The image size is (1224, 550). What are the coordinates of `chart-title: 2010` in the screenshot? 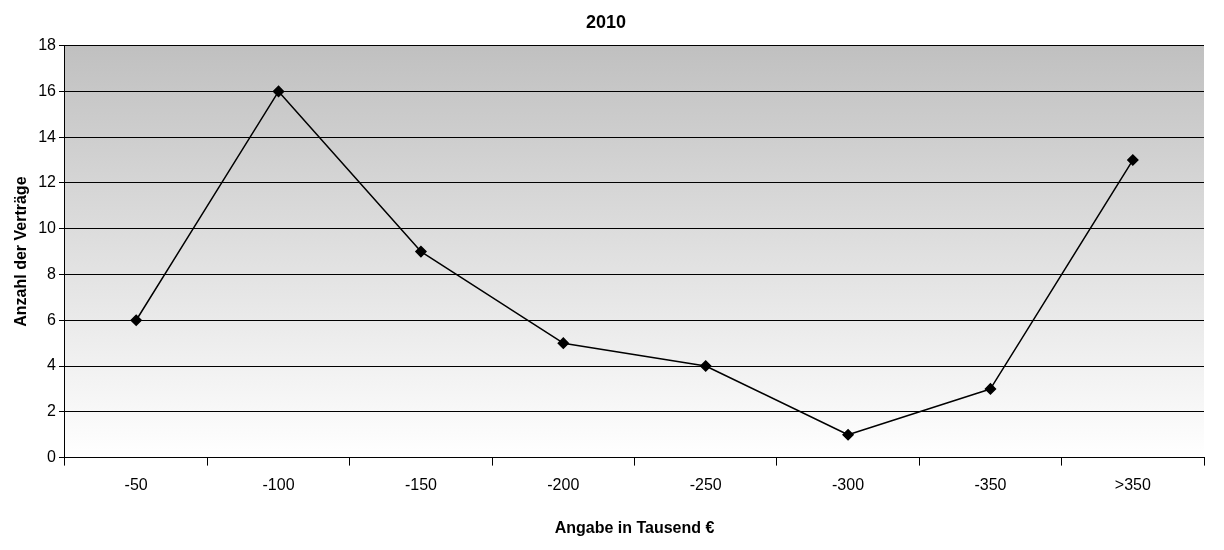 It's located at (606, 21).